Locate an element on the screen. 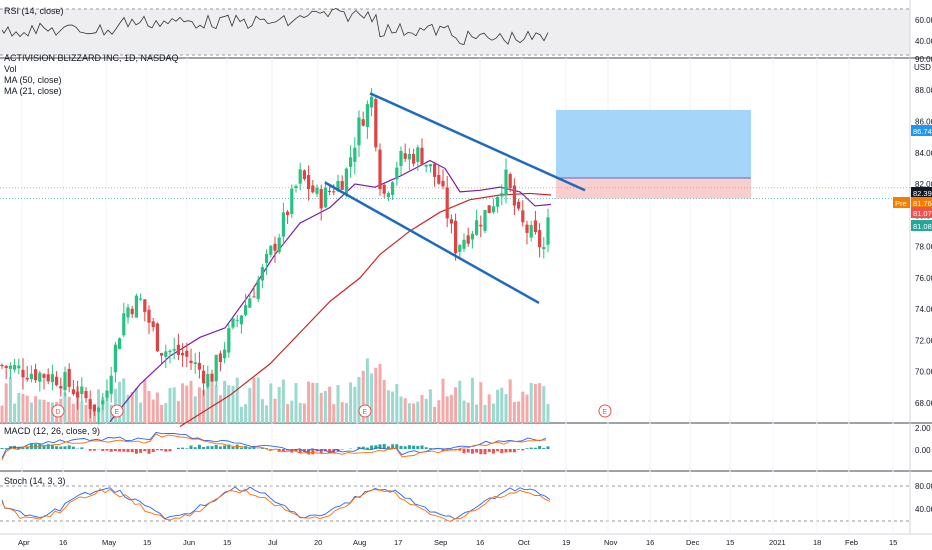 This screenshot has height=550, width=932. legend-vol: Vol is located at coordinates (10, 69).